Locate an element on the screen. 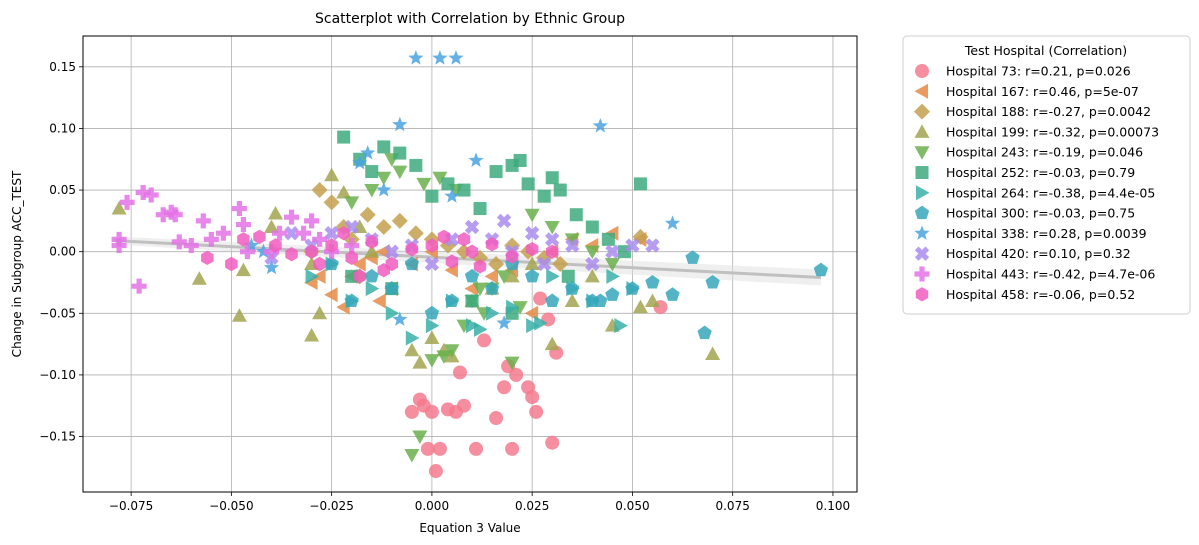 The width and height of the screenshot is (1199, 545). legend-item: Hospital 243: r=-0.19, p=0.046 is located at coordinates (1028, 152).